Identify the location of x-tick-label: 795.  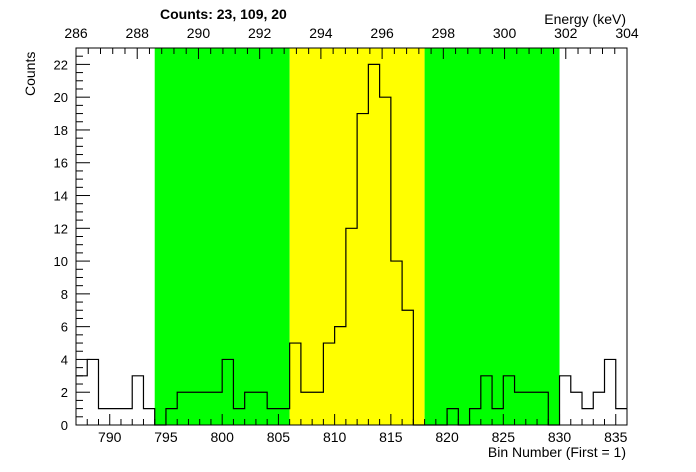
(166, 437).